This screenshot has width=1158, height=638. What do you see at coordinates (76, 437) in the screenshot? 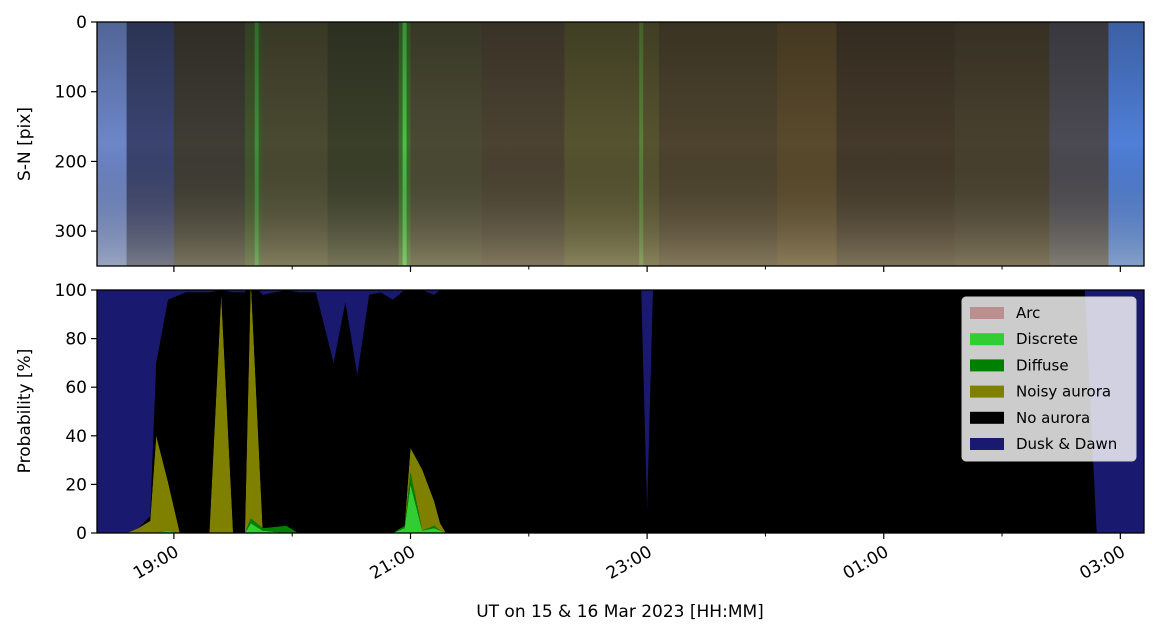
I see `y-tick-label: 40` at bounding box center [76, 437].